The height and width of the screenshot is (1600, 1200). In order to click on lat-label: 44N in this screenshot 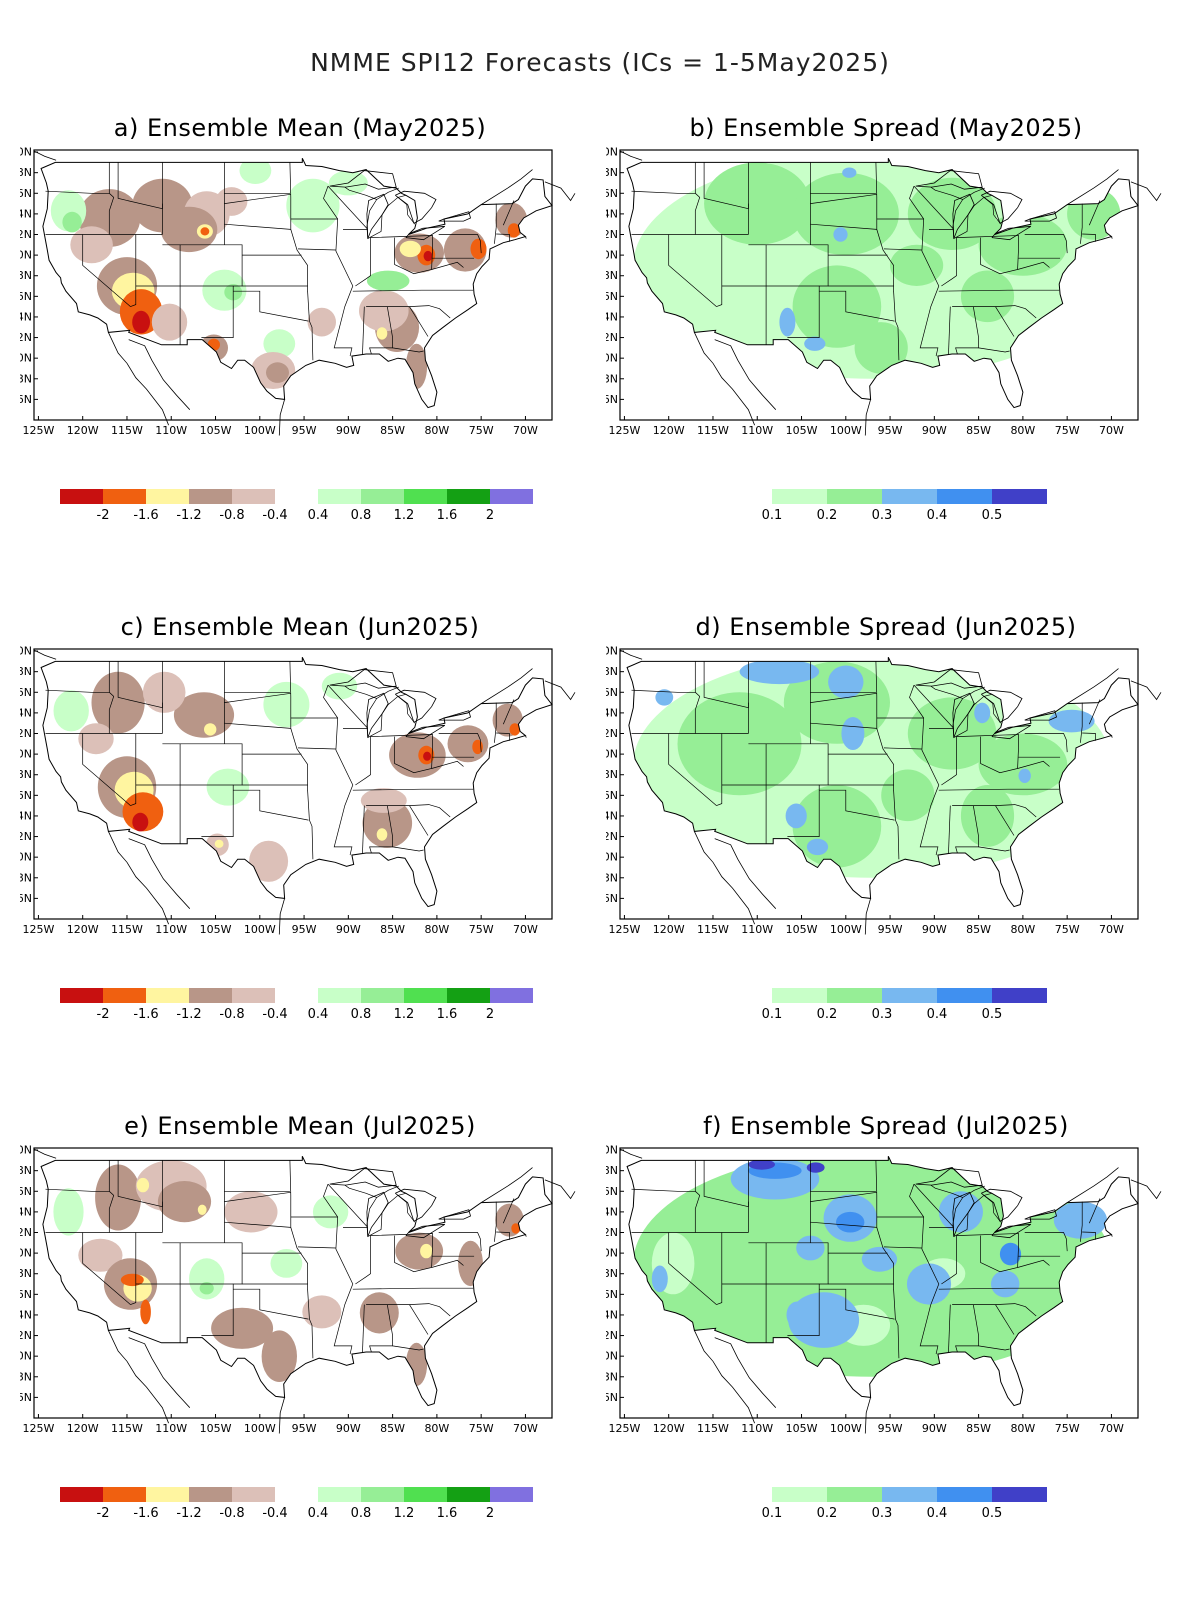, I will do `click(612, 1211)`.